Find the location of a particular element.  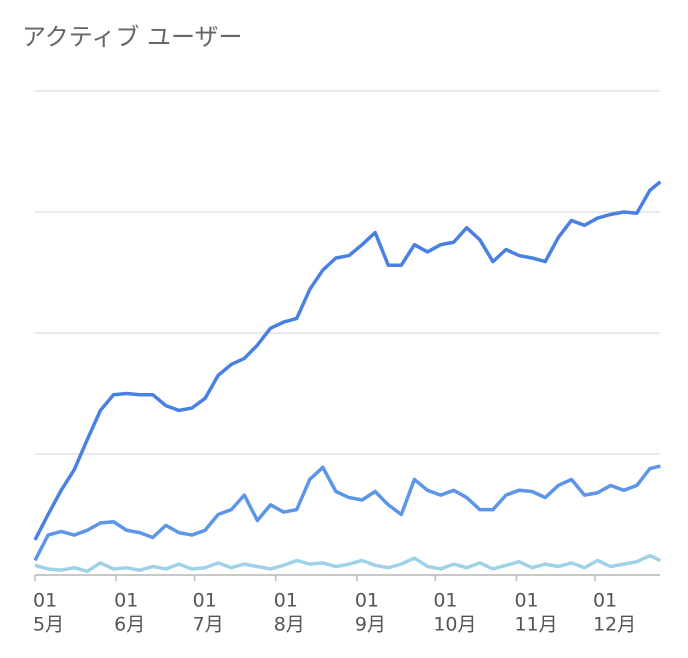

x-tick-month: 8月 is located at coordinates (289, 625).